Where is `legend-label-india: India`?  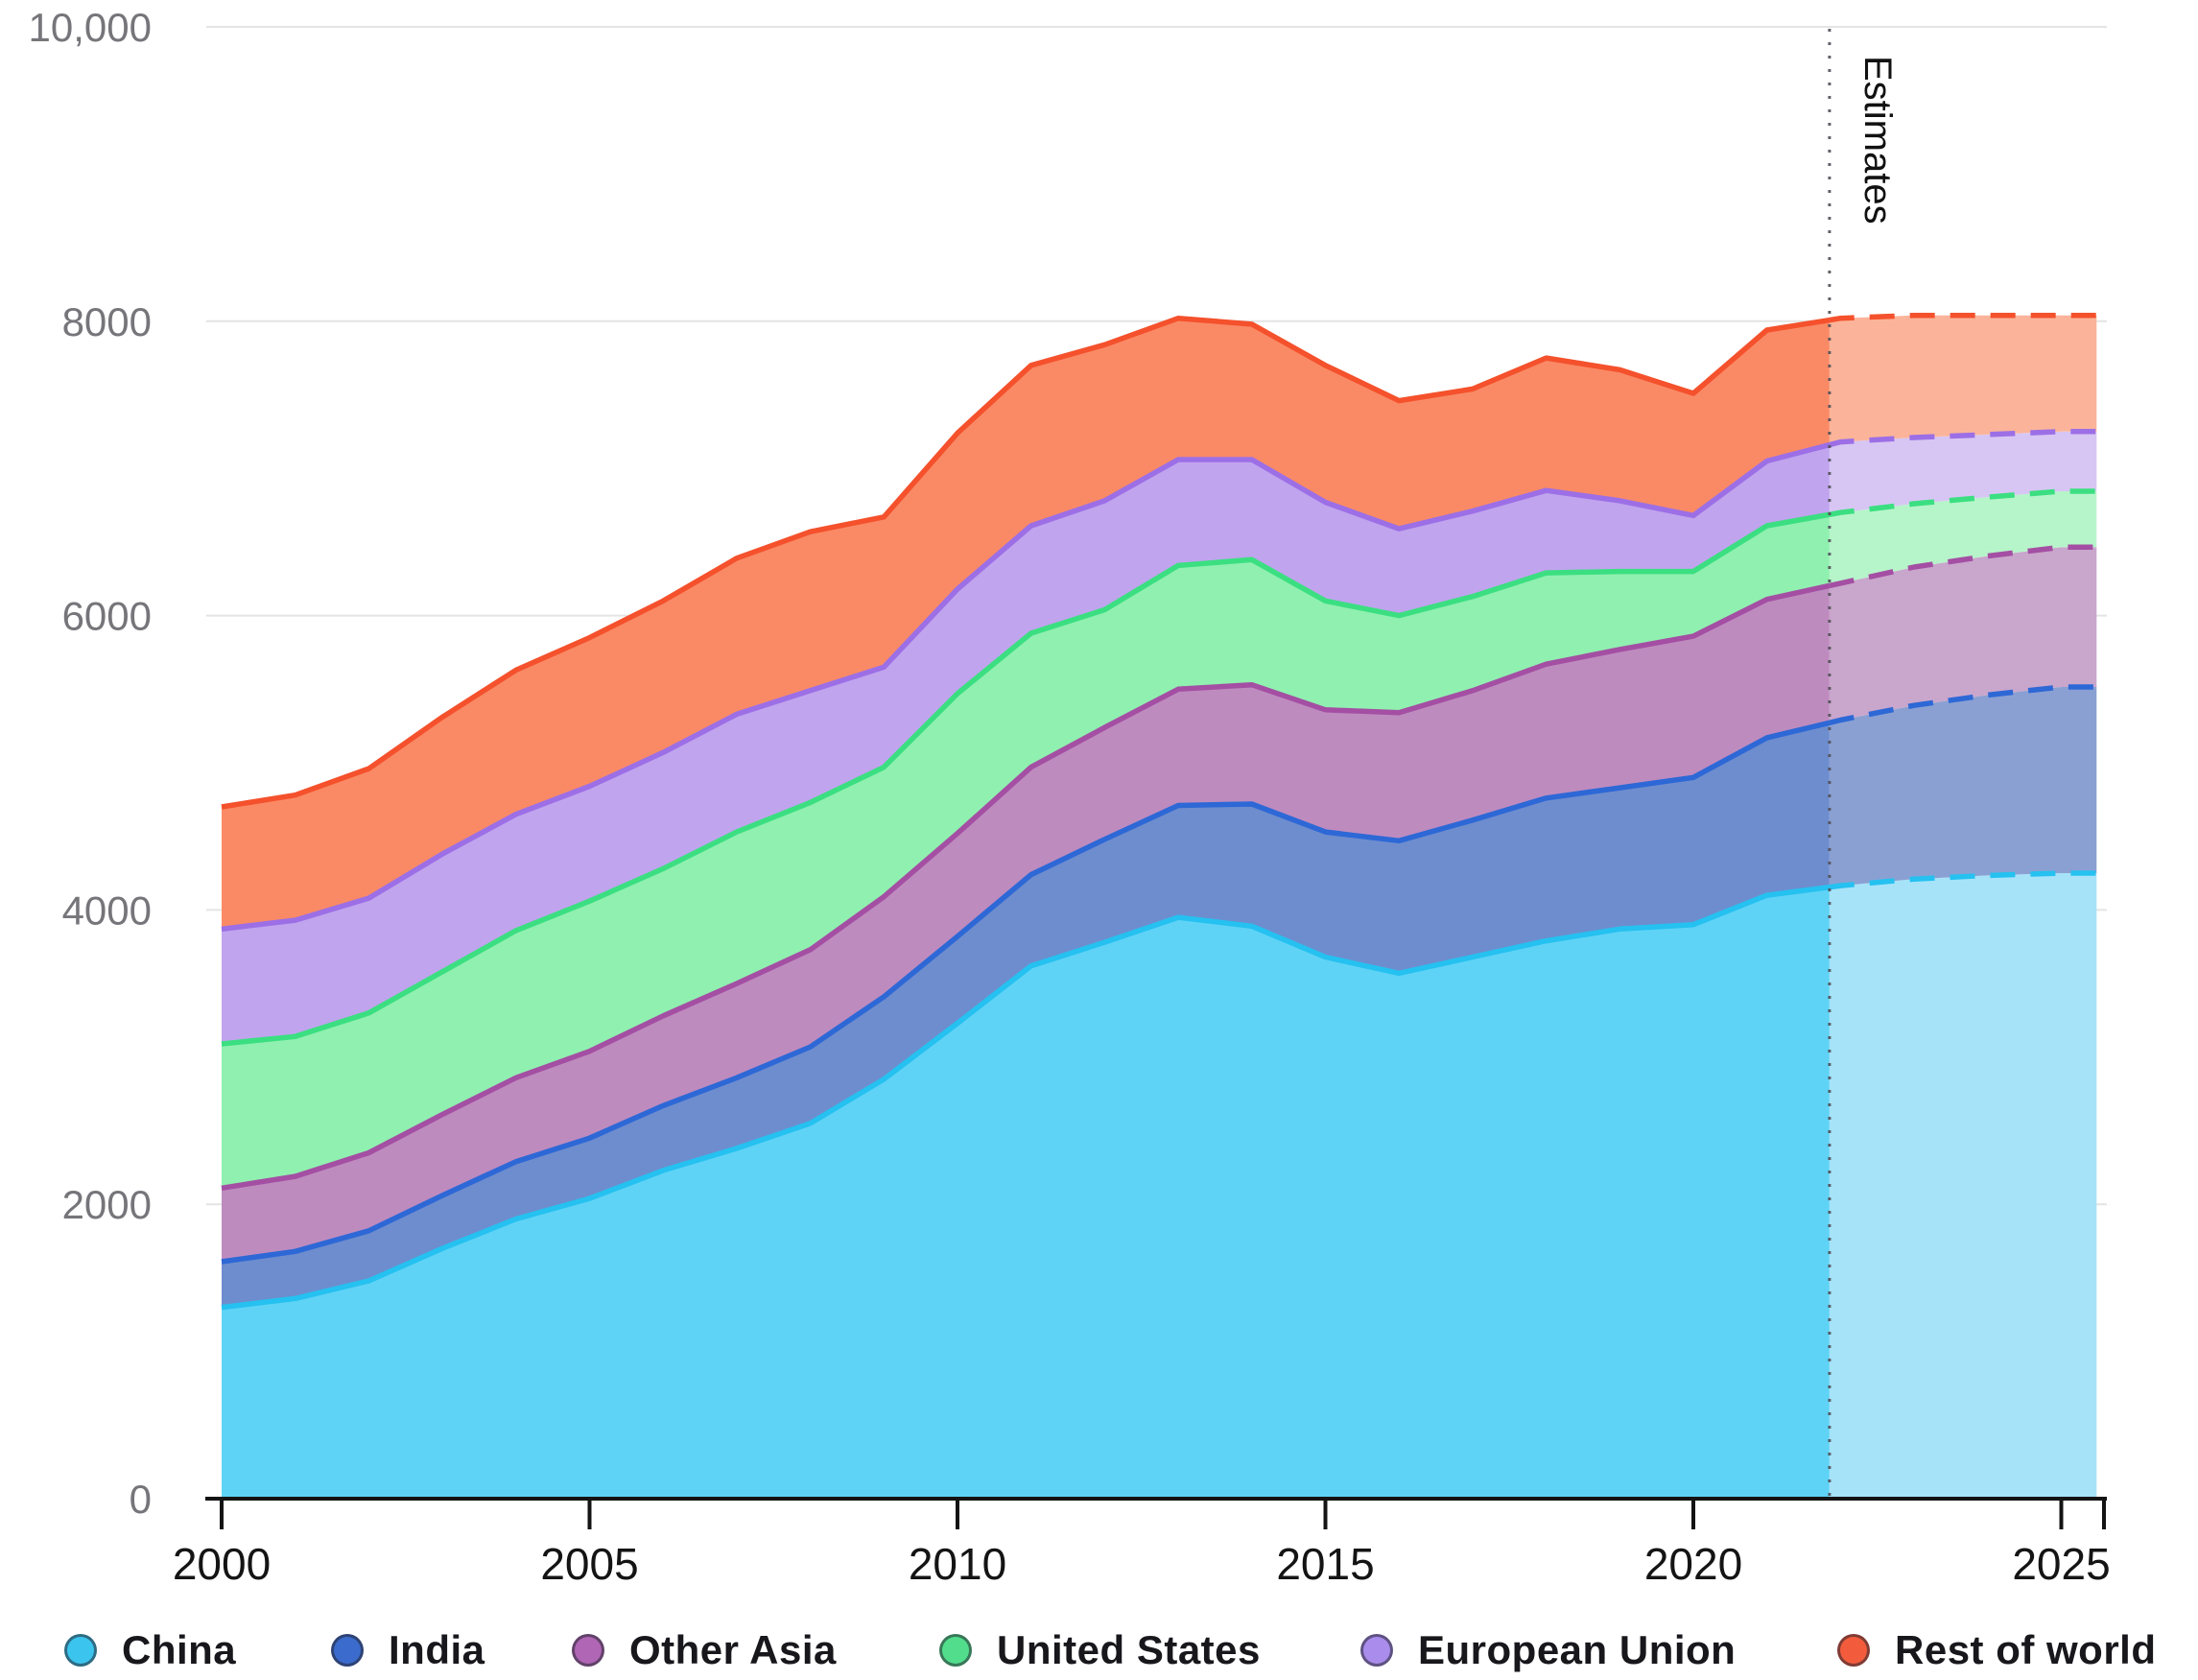
legend-label-india: India is located at coordinates (437, 1650).